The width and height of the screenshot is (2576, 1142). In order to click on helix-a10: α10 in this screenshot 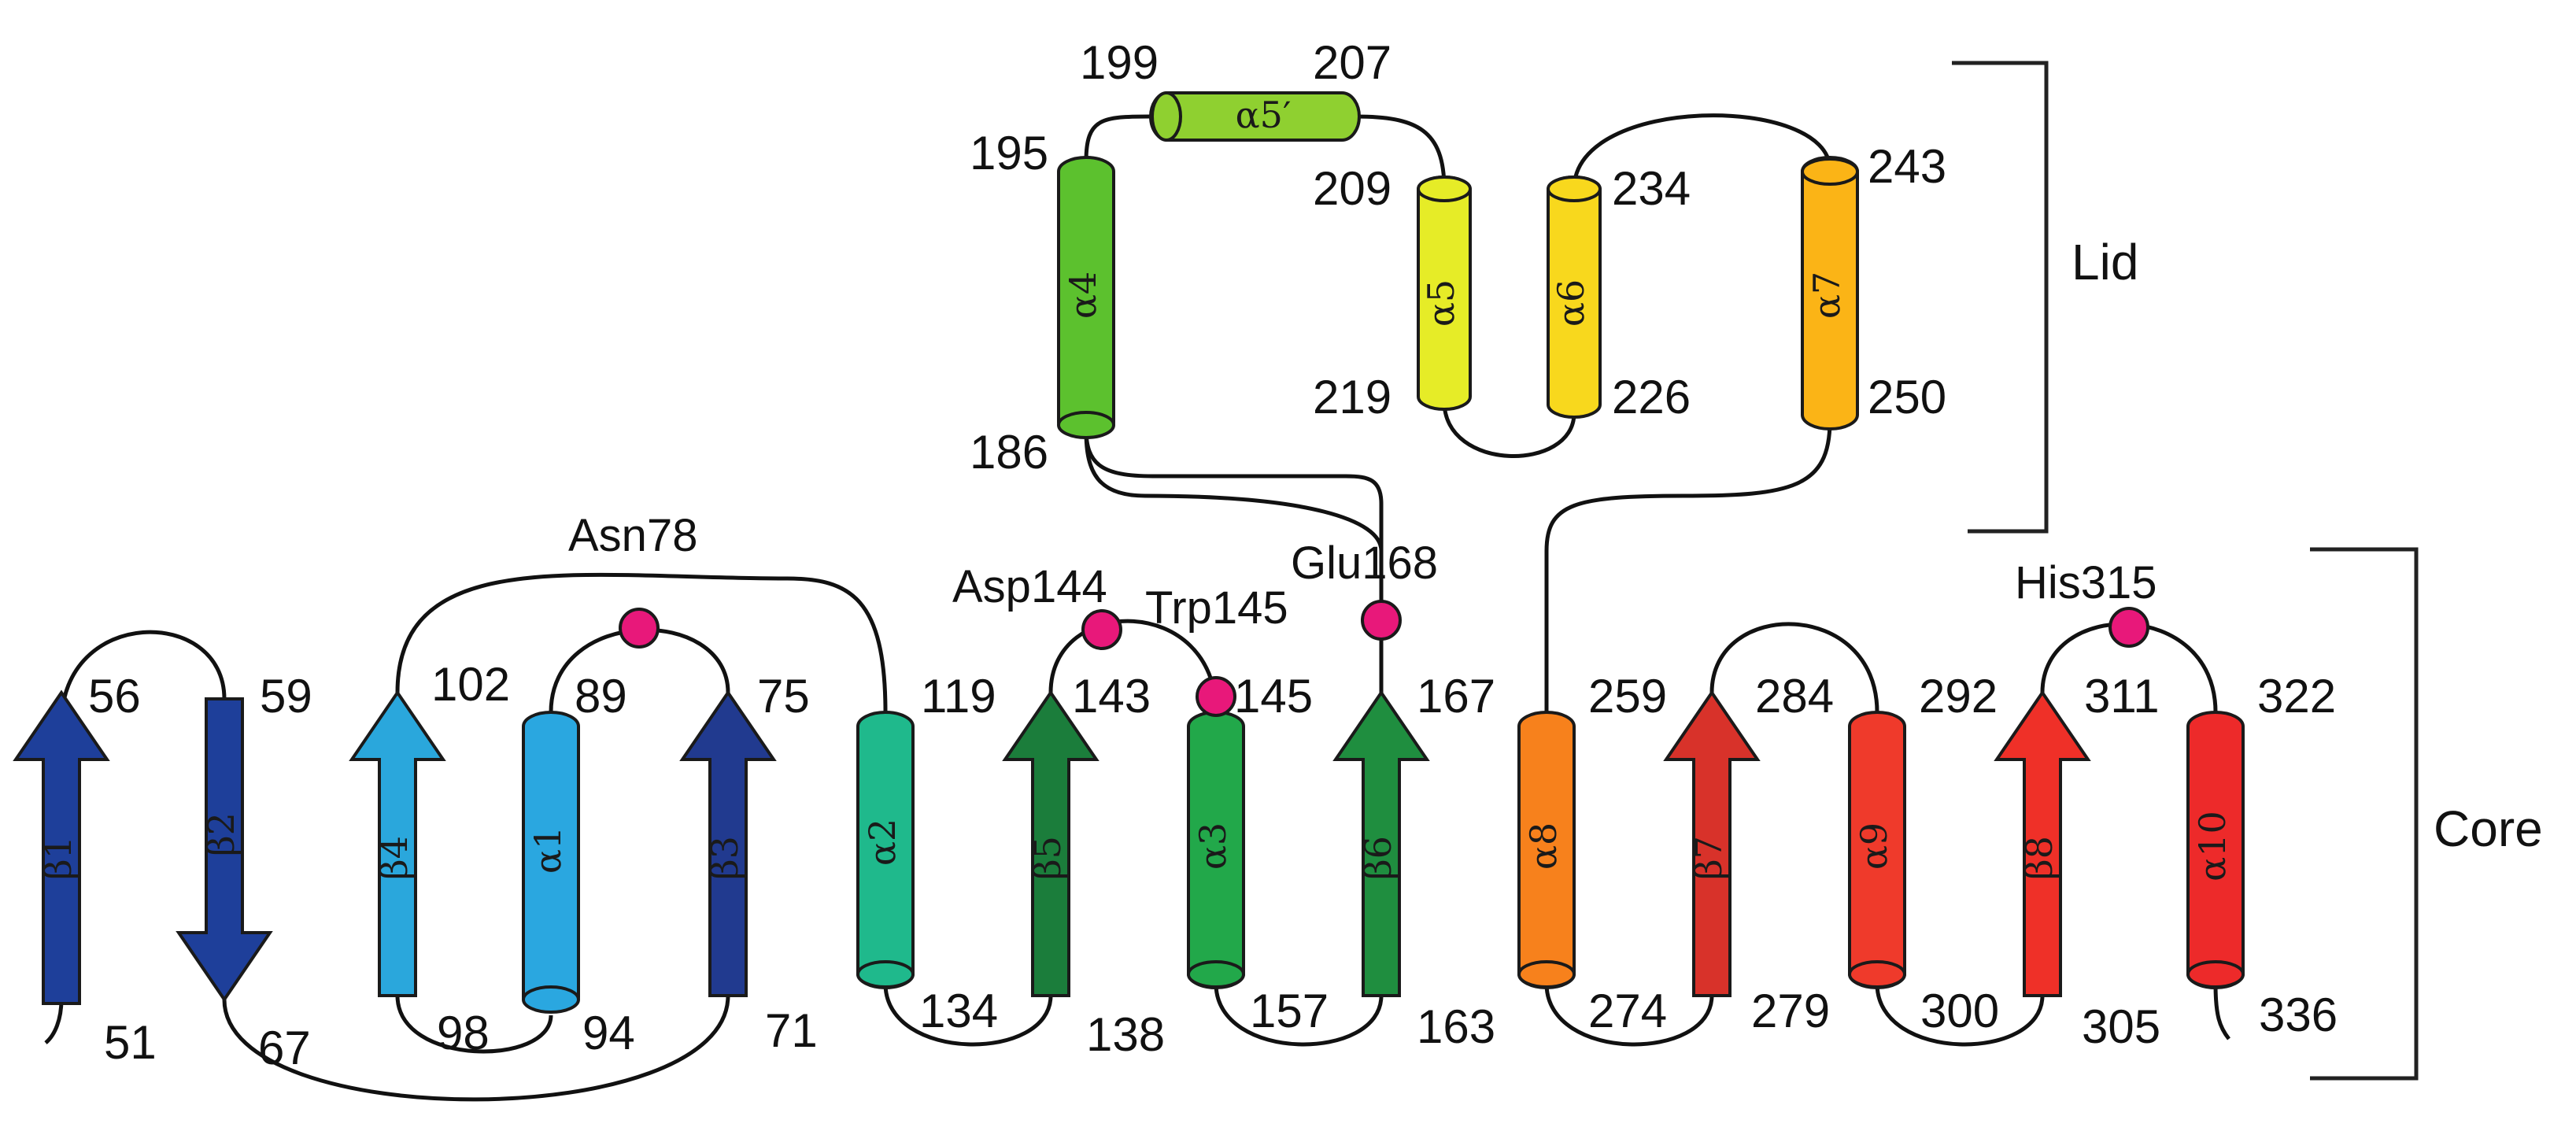, I will do `click(2215, 850)`.